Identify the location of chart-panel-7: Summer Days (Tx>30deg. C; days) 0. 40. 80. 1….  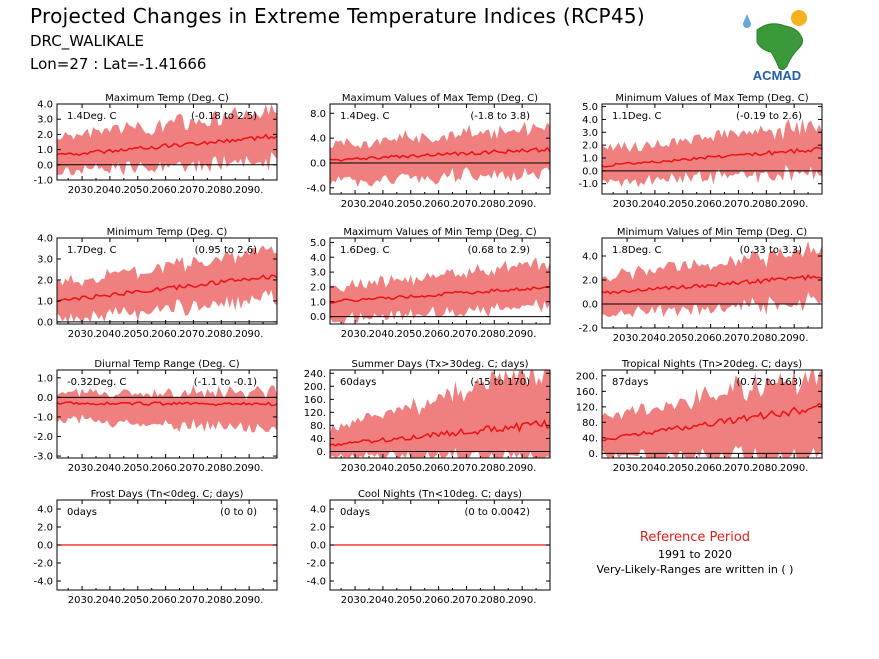
(427, 416).